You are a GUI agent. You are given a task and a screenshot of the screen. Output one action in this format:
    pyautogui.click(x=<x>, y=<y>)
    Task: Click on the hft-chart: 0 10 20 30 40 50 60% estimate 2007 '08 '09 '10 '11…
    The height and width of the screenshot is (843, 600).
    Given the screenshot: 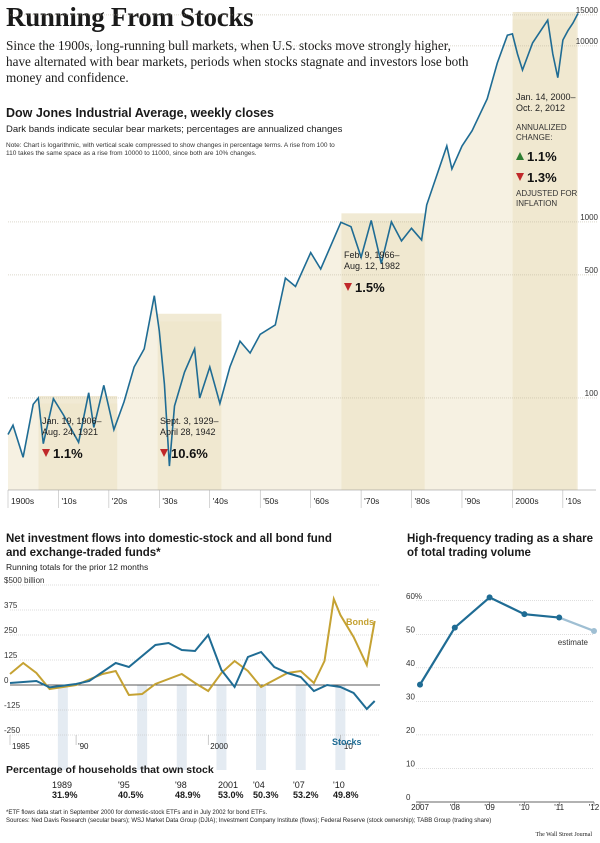 What is the action you would take?
    pyautogui.click(x=503, y=701)
    